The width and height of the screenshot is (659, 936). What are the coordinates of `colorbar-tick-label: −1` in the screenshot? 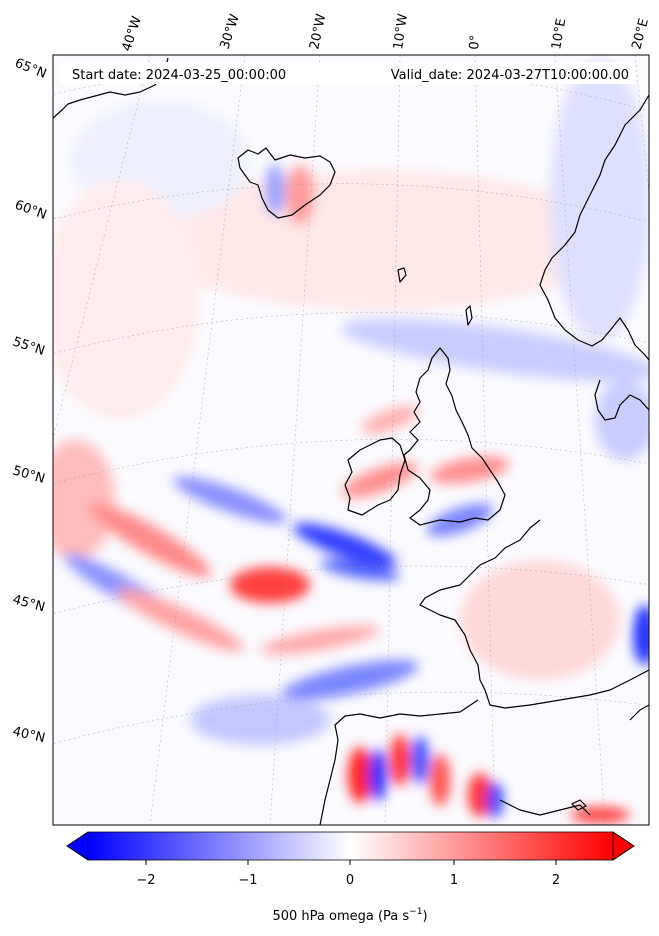 It's located at (247, 880).